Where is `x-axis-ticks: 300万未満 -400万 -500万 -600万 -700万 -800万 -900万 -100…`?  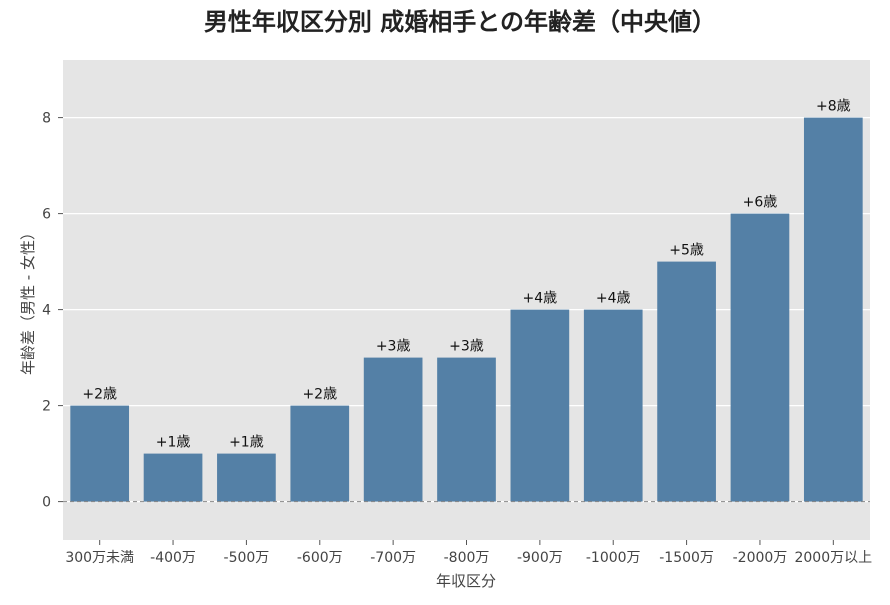 x-axis-ticks: 300万未満 -400万 -500万 -600万 -700万 -800万 -900万 -100… is located at coordinates (468, 553).